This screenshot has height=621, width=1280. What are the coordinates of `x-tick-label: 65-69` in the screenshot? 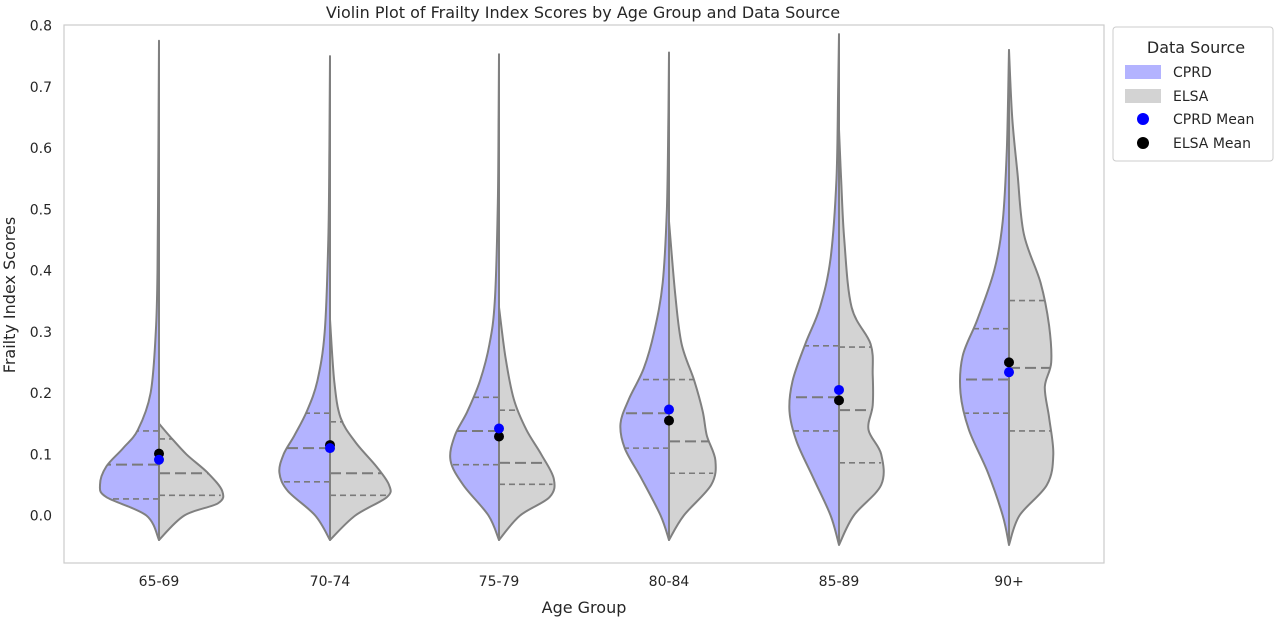 It's located at (159, 582).